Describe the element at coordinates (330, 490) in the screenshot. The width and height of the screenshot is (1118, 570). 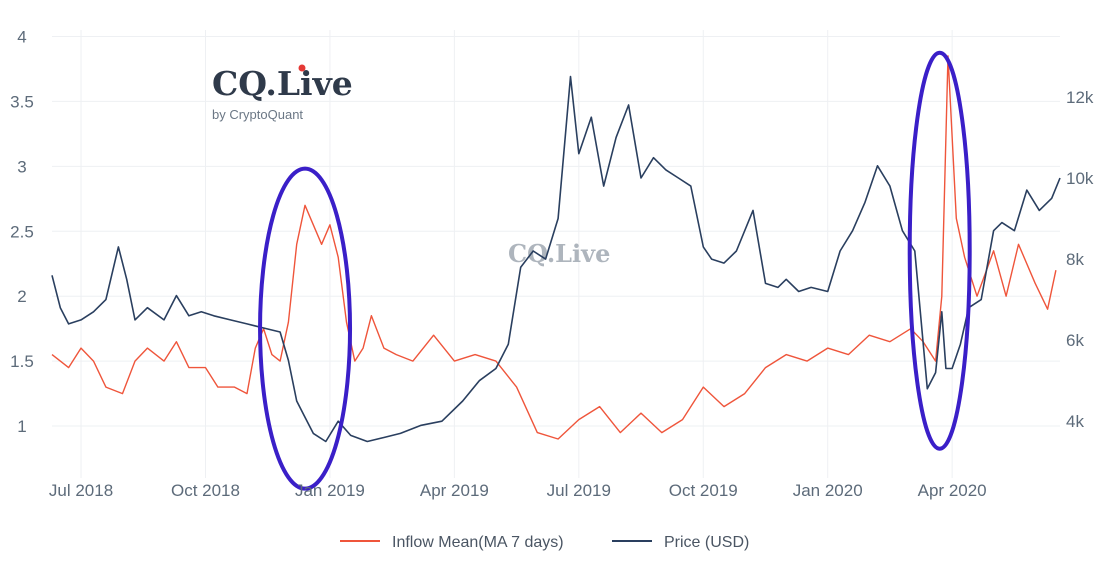
I see `x-tick-label: Jan 2019` at that location.